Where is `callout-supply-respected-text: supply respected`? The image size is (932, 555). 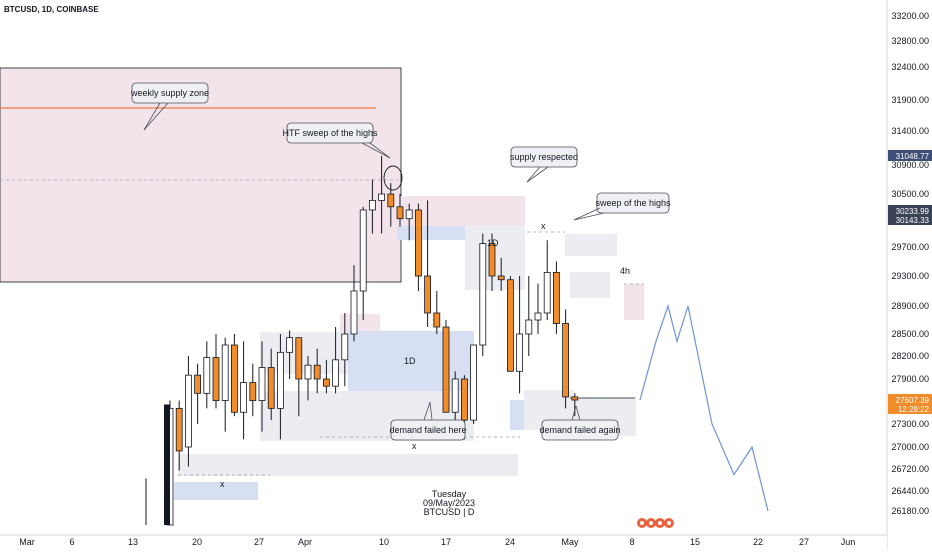
callout-supply-respected-text: supply respected is located at coordinates (544, 157).